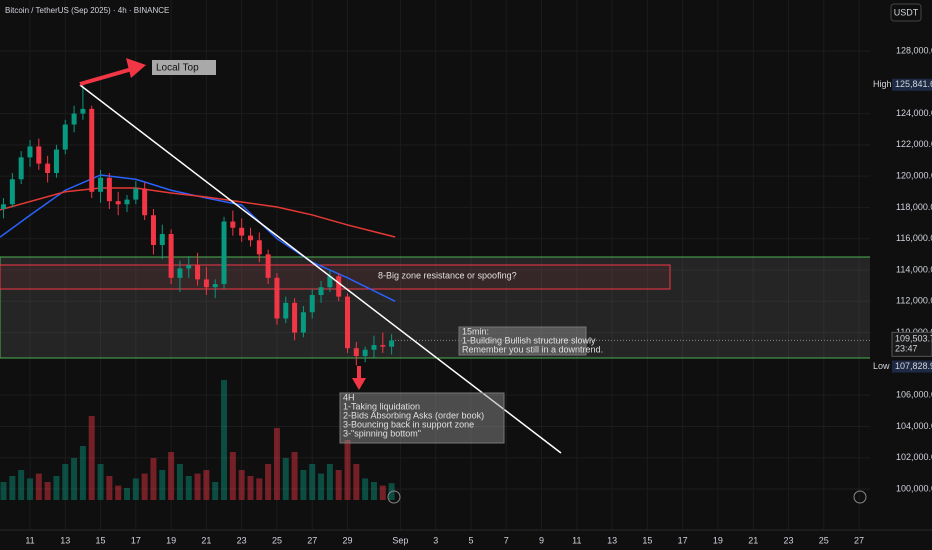 The height and width of the screenshot is (550, 932). Describe the element at coordinates (914, 176) in the screenshot. I see `y-tick-label: 120,000.0` at that location.